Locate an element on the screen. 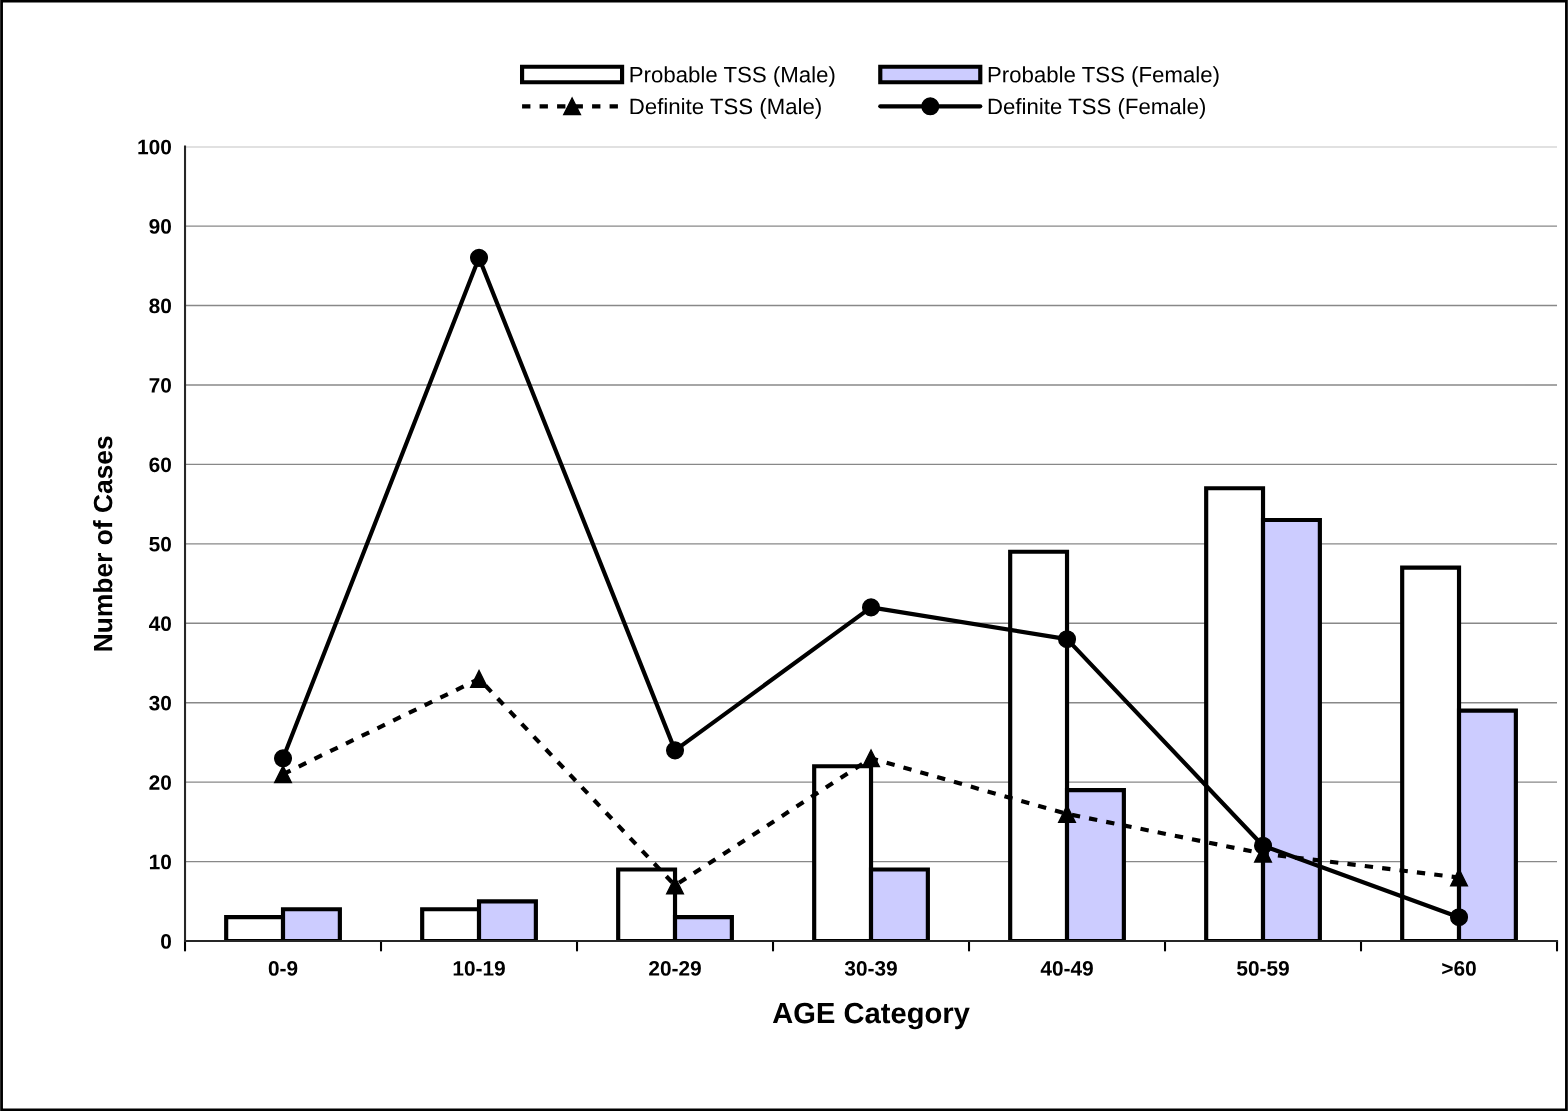 The width and height of the screenshot is (1568, 1111). x-tick-label: 0-9 is located at coordinates (283, 968).